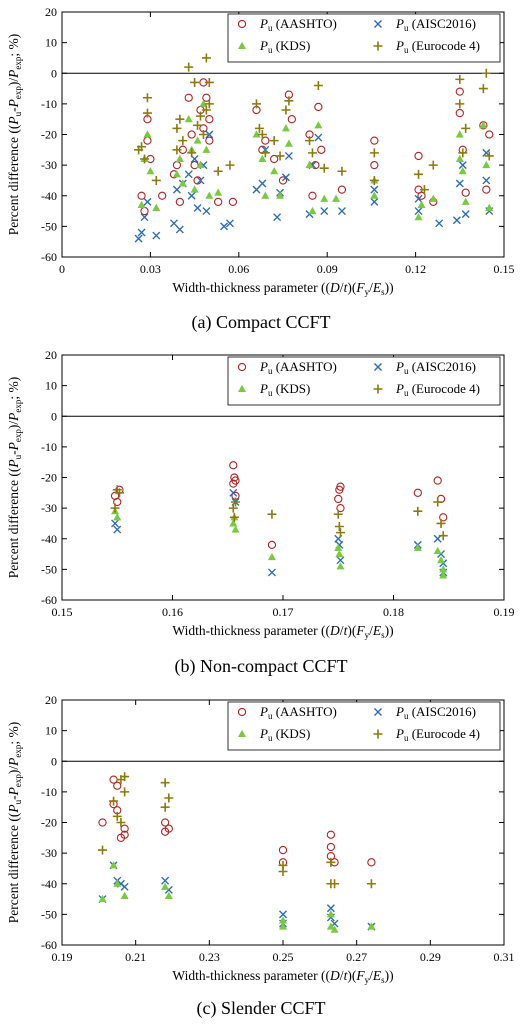  What do you see at coordinates (327, 269) in the screenshot?
I see `x-tick-label: 0.09` at bounding box center [327, 269].